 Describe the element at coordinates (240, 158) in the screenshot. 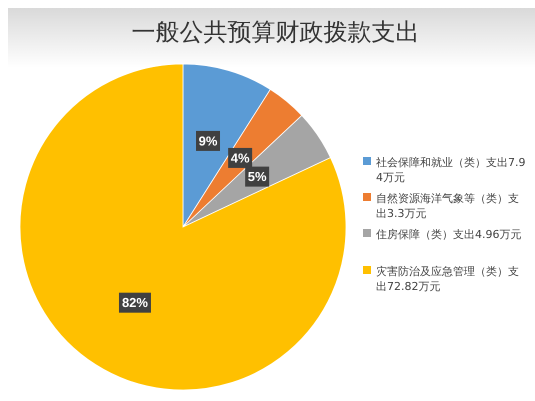

I see `data-label: 4%` at that location.